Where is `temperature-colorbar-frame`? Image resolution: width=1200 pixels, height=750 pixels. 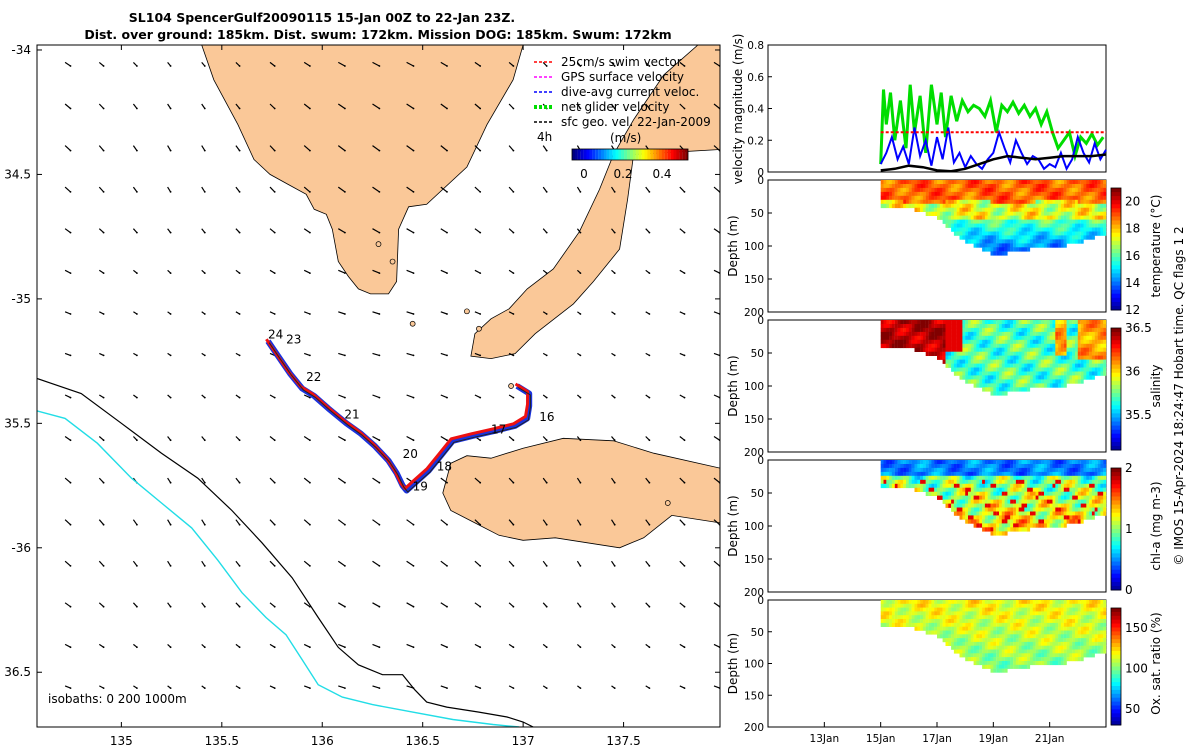
temperature-colorbar-frame is located at coordinates (1116, 249).